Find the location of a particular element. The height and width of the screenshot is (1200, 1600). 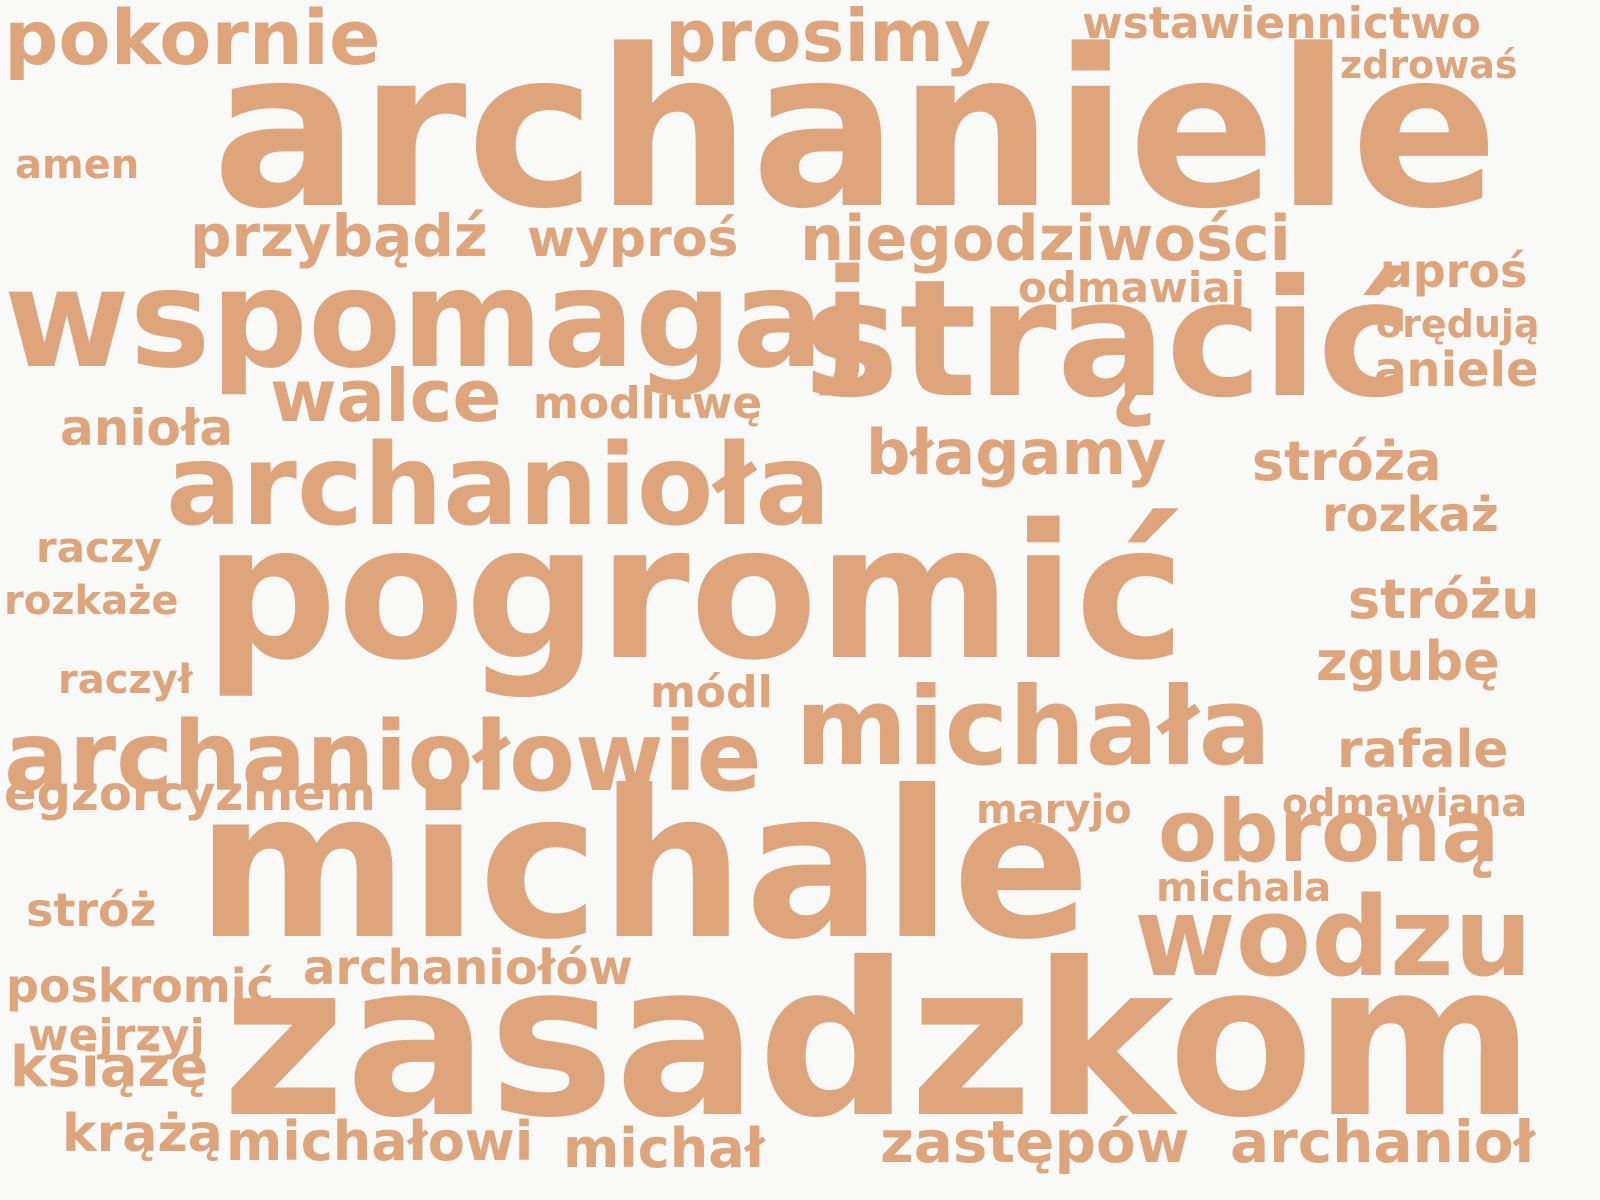

word-archaniol: archanioł is located at coordinates (1383, 1142).